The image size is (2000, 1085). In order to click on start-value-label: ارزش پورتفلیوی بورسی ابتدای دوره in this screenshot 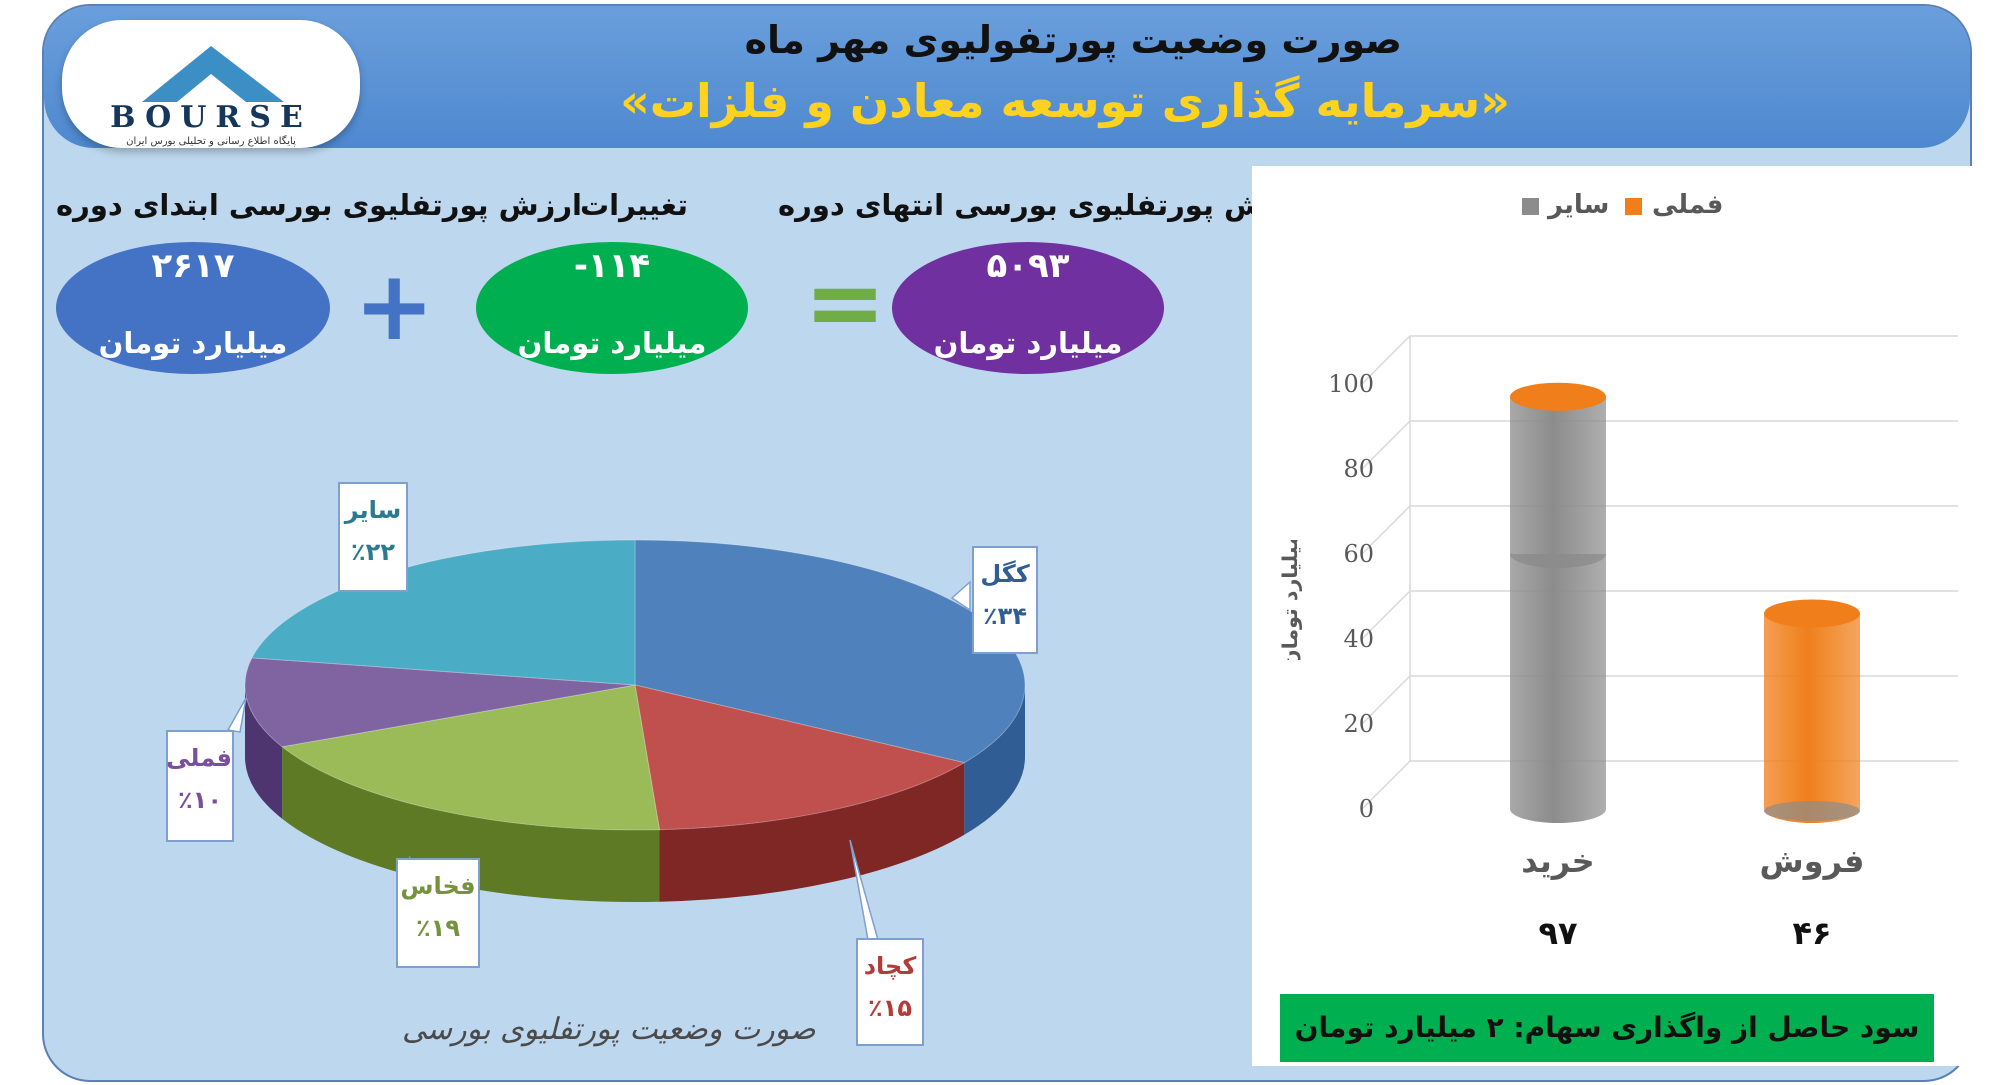, I will do `click(319, 205)`.